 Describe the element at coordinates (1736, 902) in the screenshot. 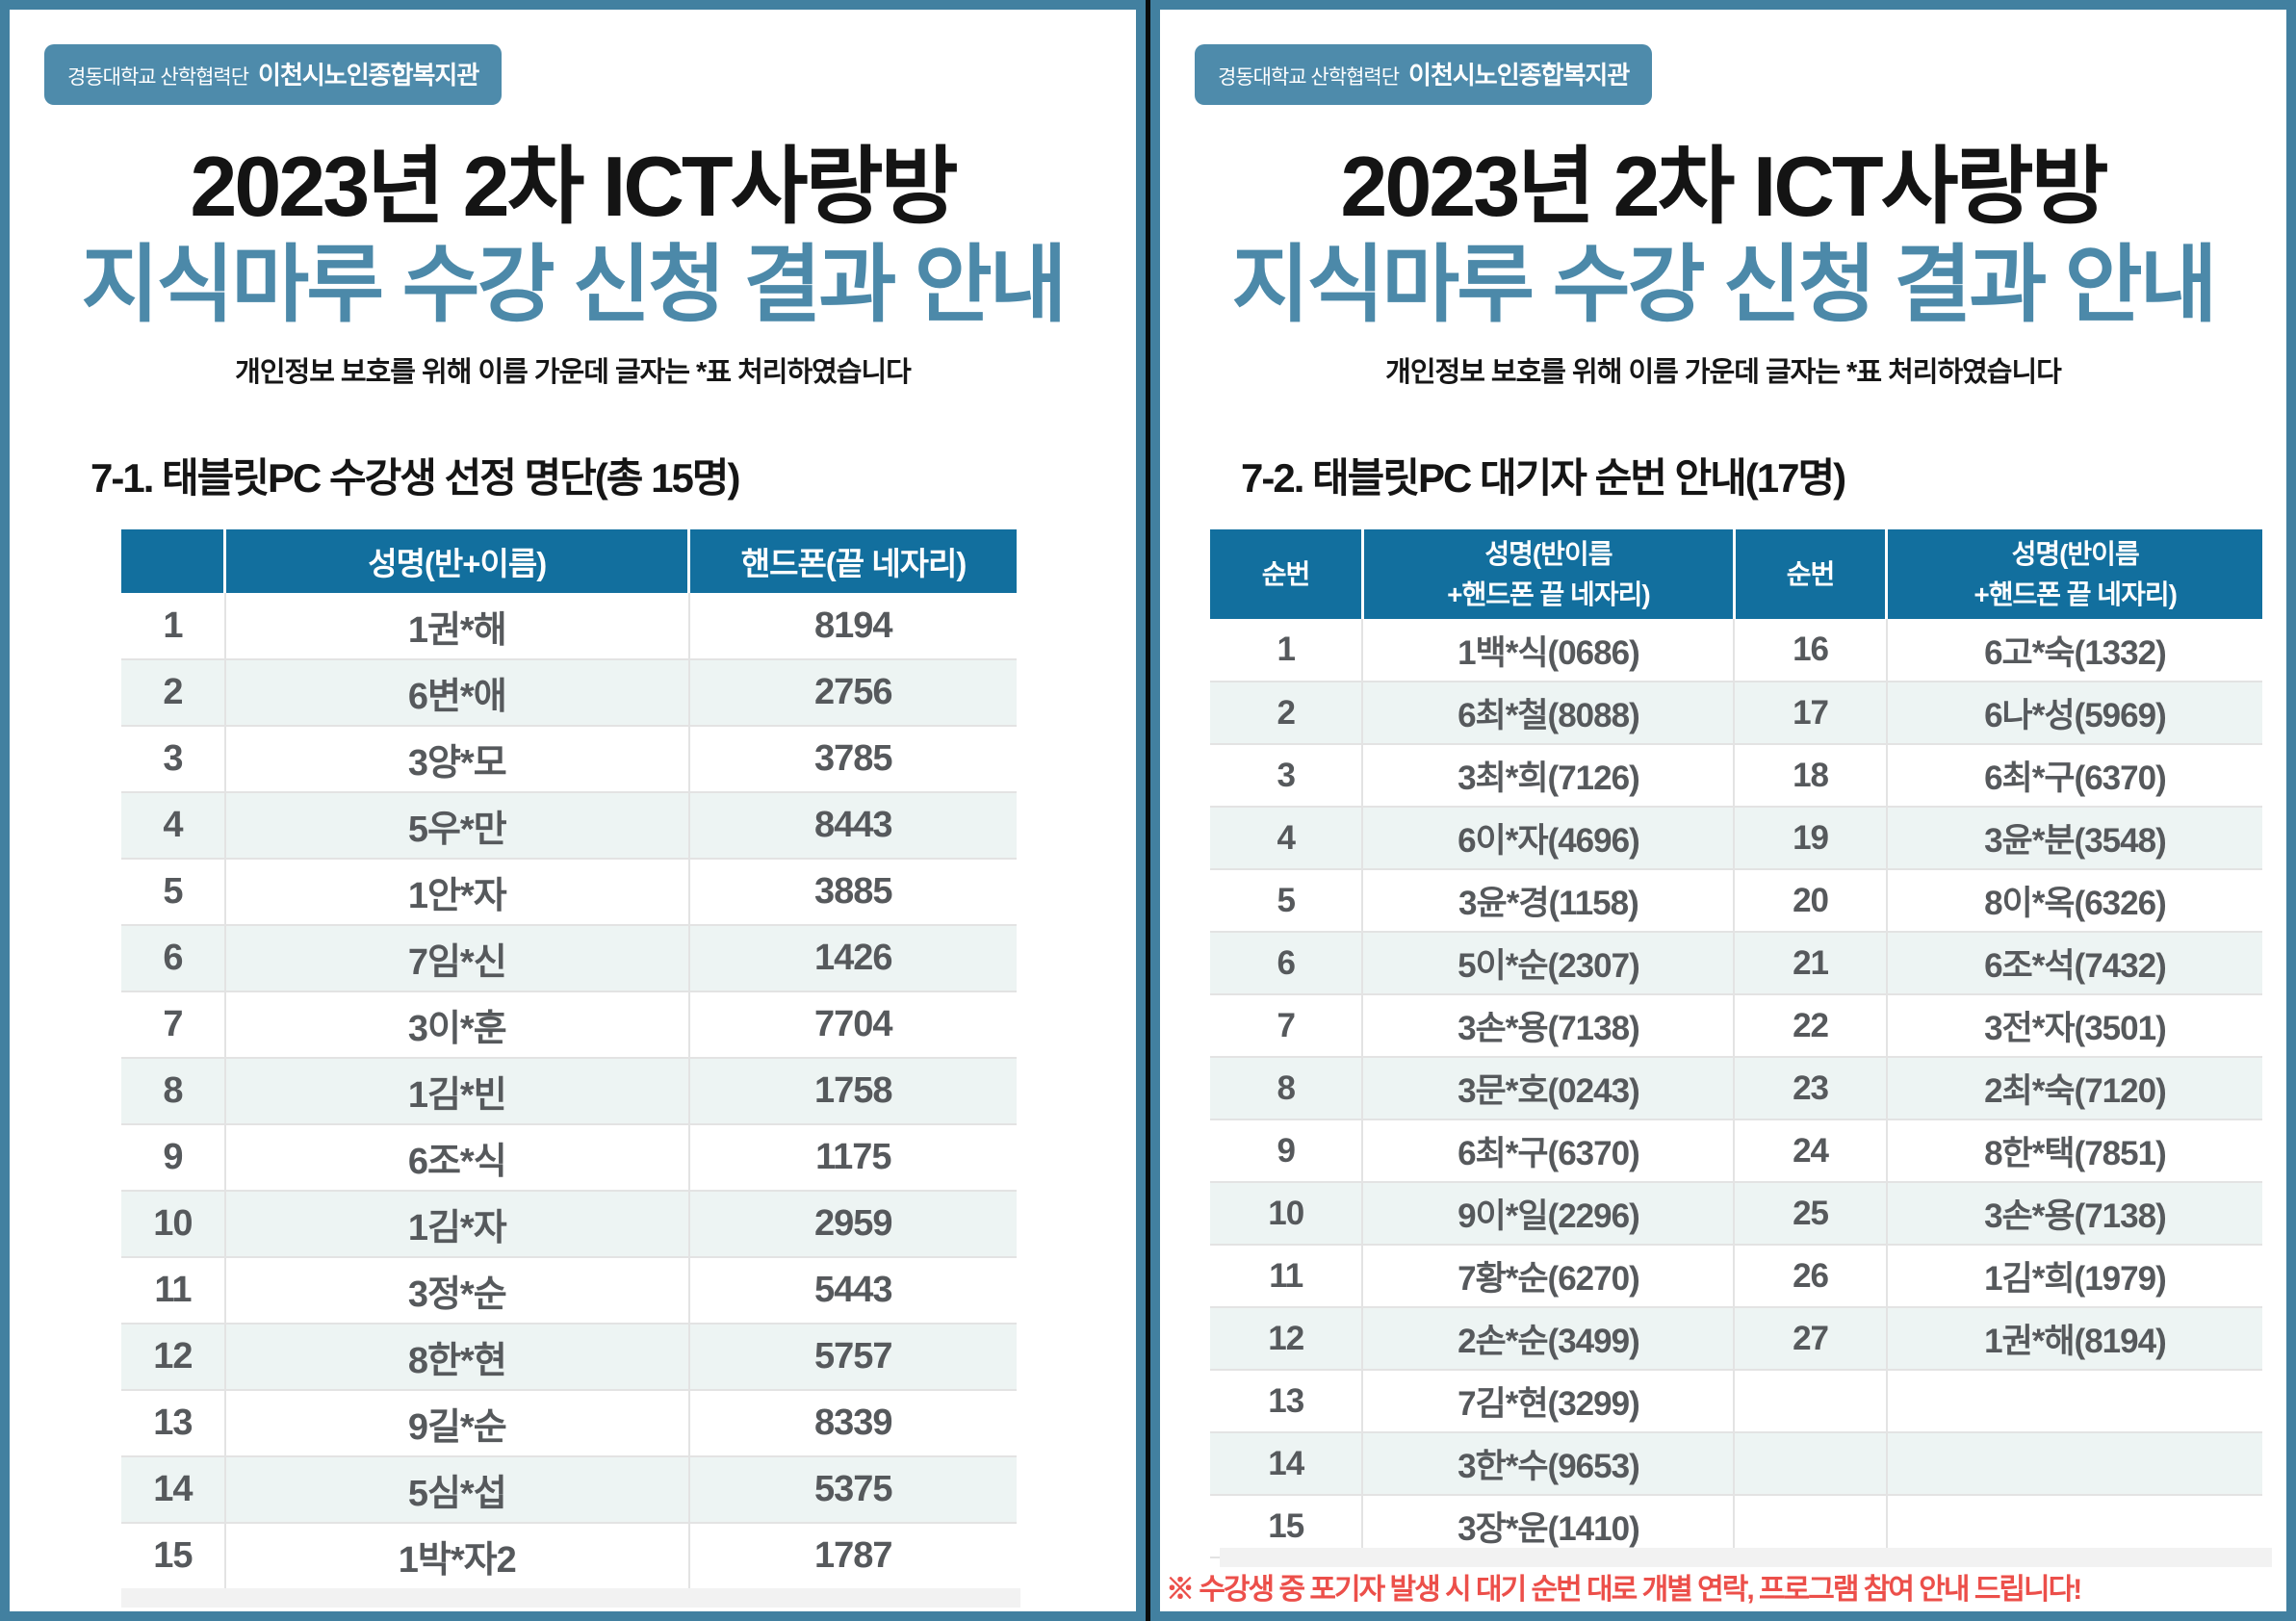

I see `table-row: 5 3윤*경(1158) 20 8이*옥(6326)` at that location.